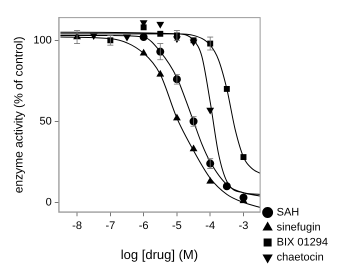 The height and width of the screenshot is (275, 350). What do you see at coordinates (110, 226) in the screenshot?
I see `x-tick-label: -7` at bounding box center [110, 226].